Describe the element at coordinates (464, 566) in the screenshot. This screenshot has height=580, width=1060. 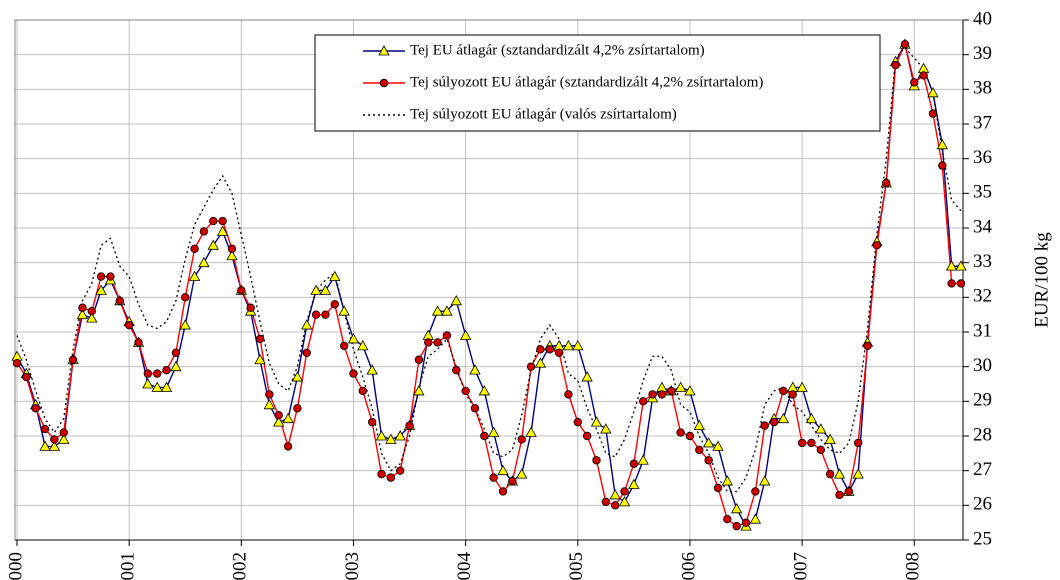
I see `x-tick-label: 2004` at that location.